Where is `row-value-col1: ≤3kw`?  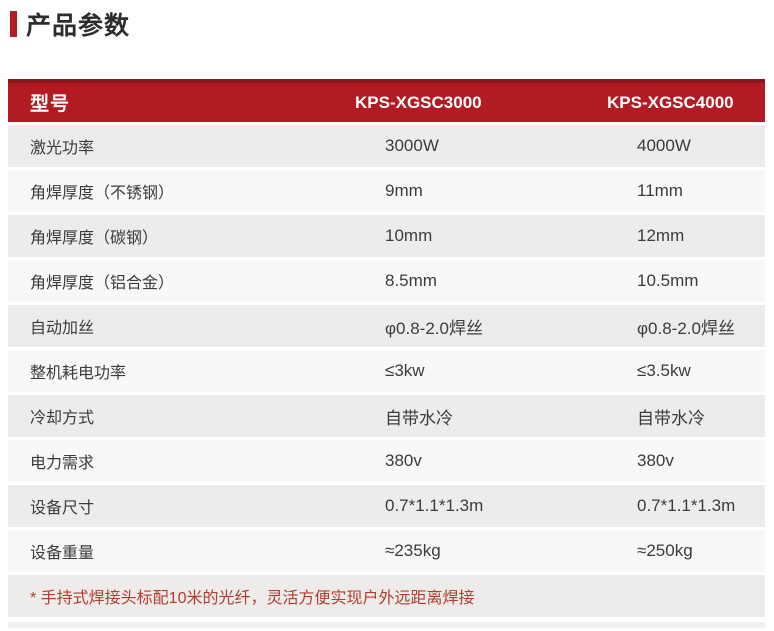
row-value-col1: ≤3kw is located at coordinates (405, 370).